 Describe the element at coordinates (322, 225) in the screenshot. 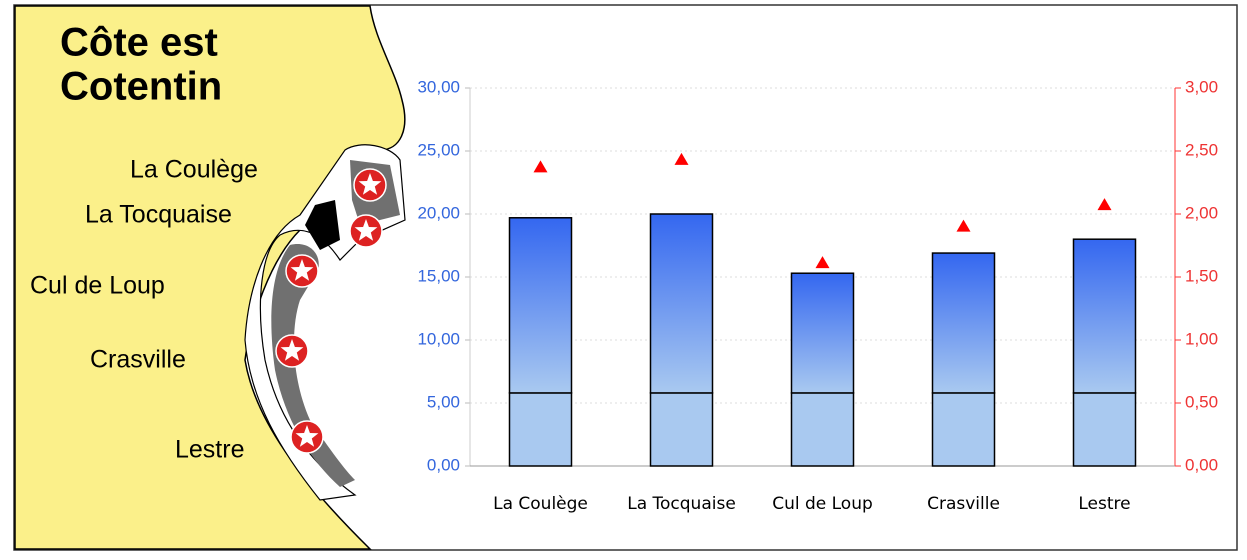

I see `cliff` at that location.